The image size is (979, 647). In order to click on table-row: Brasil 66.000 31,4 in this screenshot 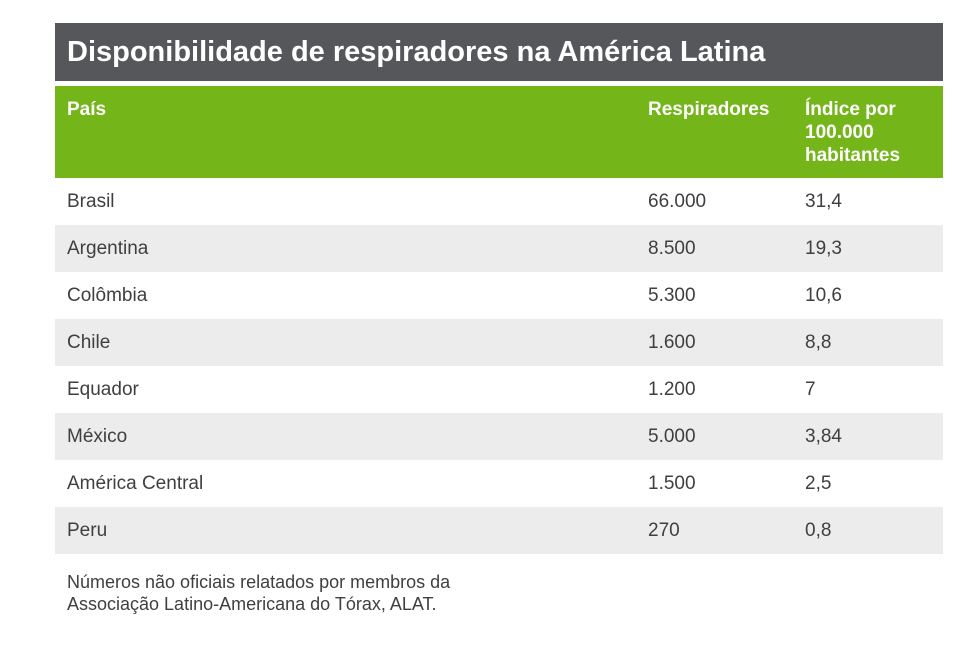, I will do `click(499, 201)`.